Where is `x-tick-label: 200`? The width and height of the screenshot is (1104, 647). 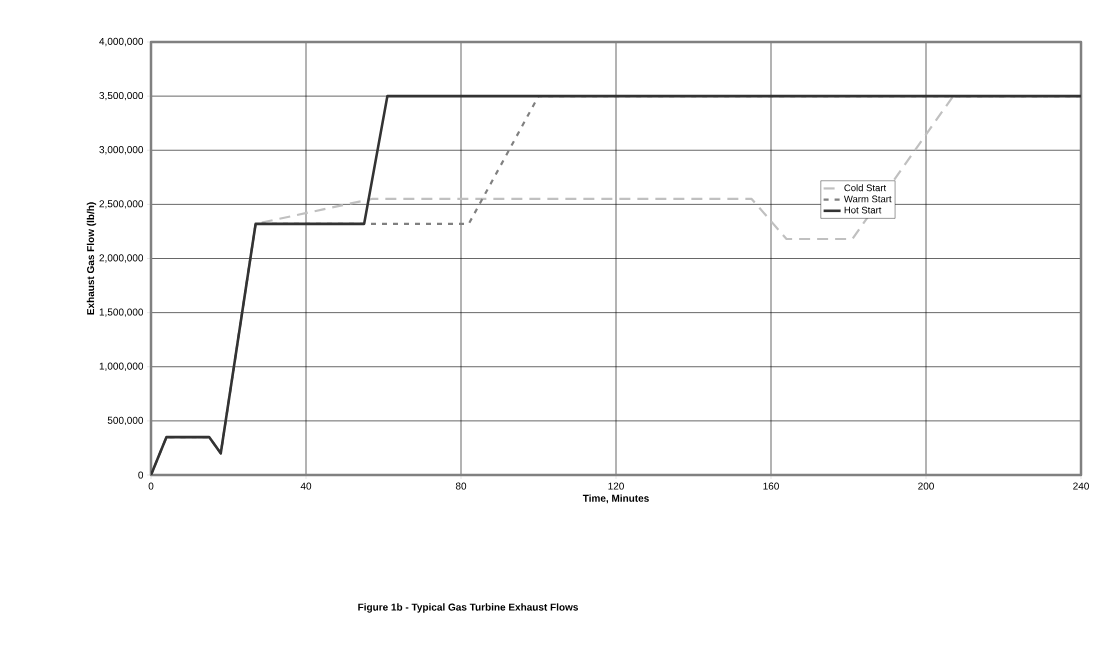
x-tick-label: 200 is located at coordinates (926, 486).